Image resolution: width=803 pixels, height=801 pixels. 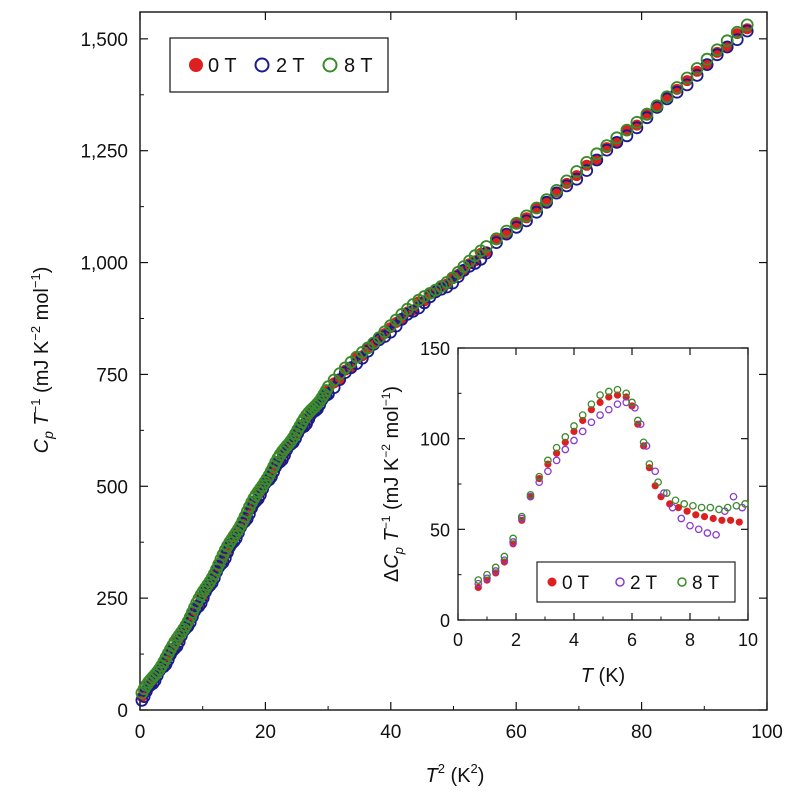 I want to click on inset-legend-marker-8t, so click(x=682, y=582).